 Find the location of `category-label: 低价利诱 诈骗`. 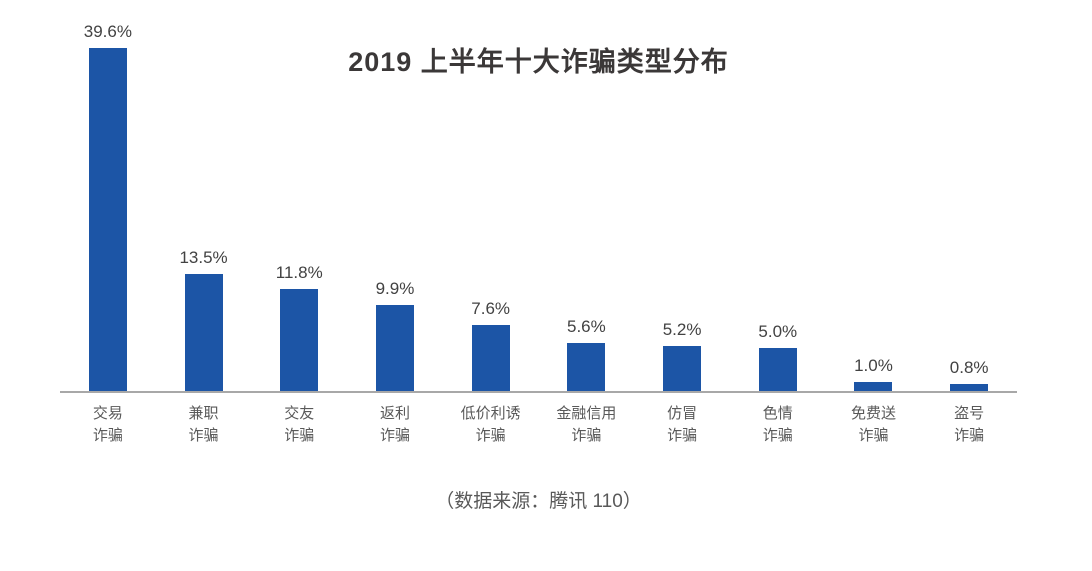

category-label: 低价利诱 诈骗 is located at coordinates (491, 425).